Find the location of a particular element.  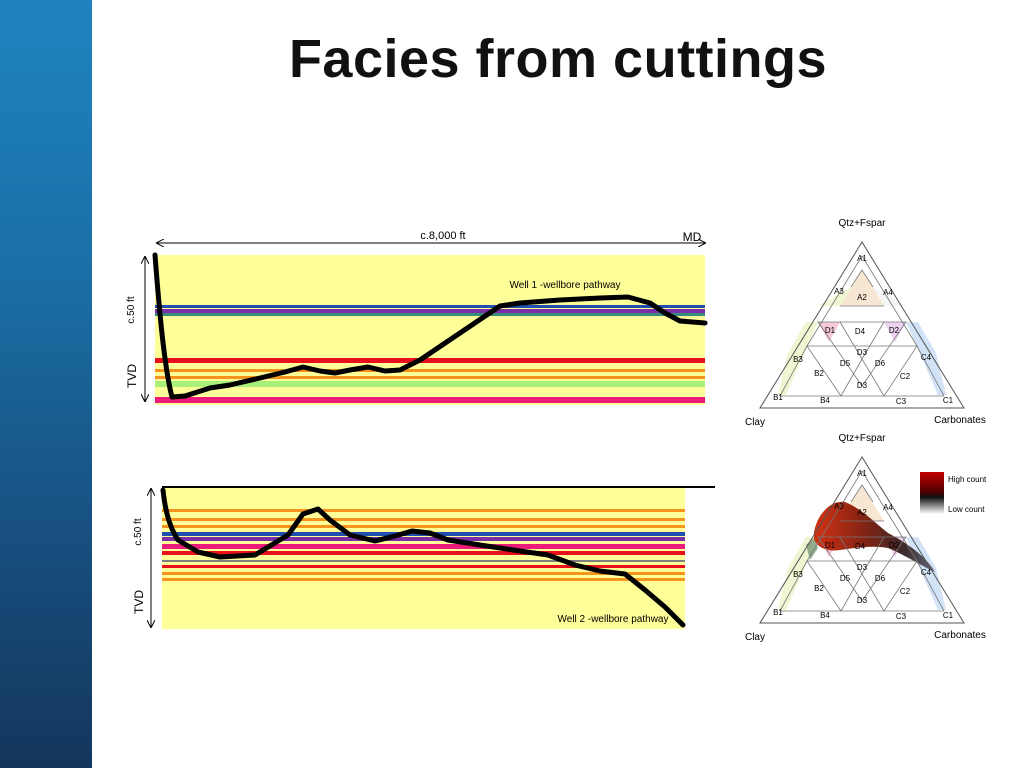

ternary1-inner-upper is located at coordinates (862, 301).